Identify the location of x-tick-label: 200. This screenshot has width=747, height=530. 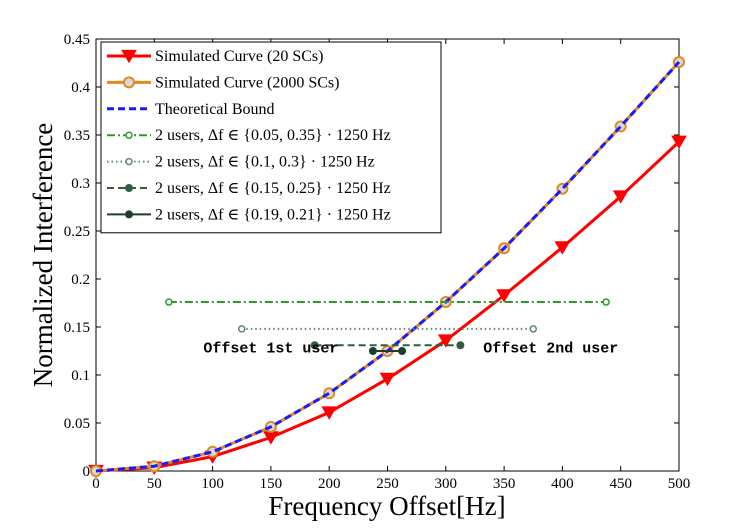
(329, 484).